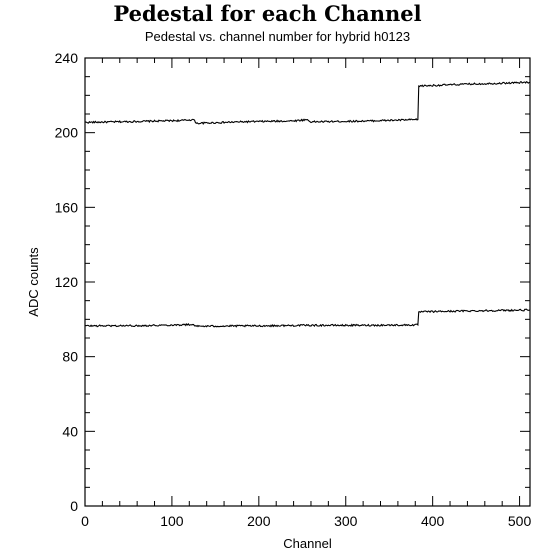 The image size is (535, 553). What do you see at coordinates (85, 521) in the screenshot?
I see `x-tick-label: 0` at bounding box center [85, 521].